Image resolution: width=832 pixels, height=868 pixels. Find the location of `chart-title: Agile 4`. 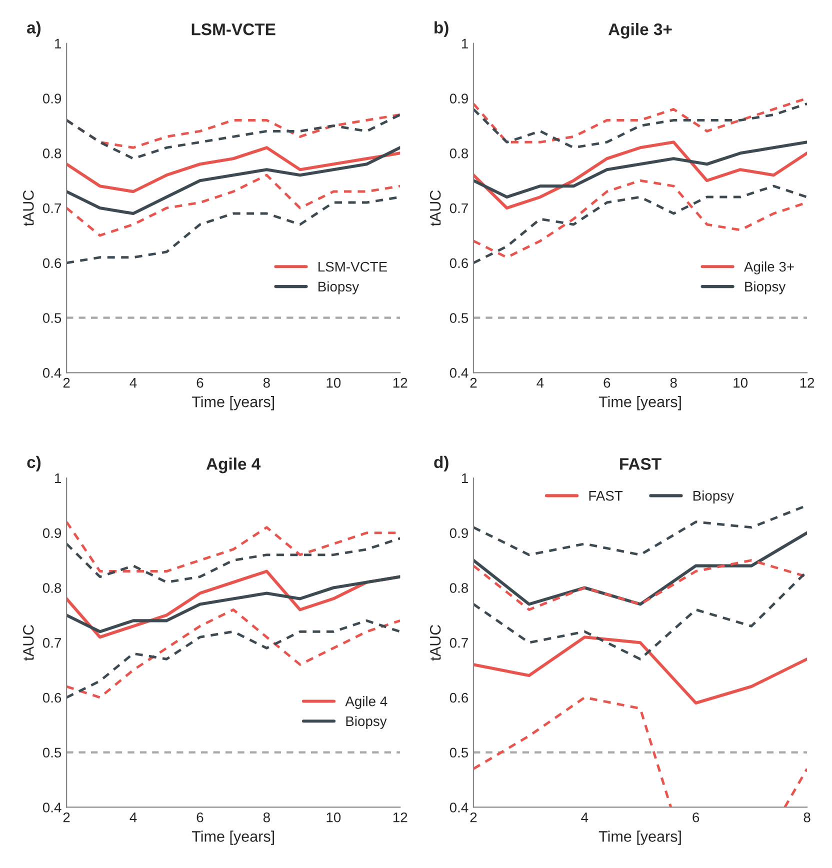

chart-title: Agile 4 is located at coordinates (233, 466).